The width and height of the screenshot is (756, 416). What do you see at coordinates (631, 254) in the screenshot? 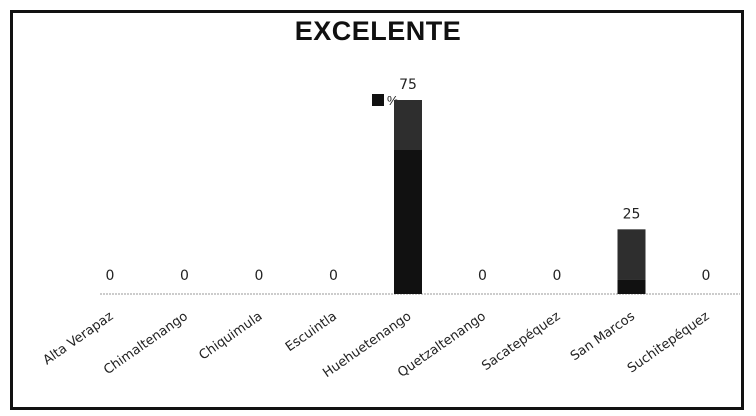
I see `bar-7-upper` at bounding box center [631, 254].